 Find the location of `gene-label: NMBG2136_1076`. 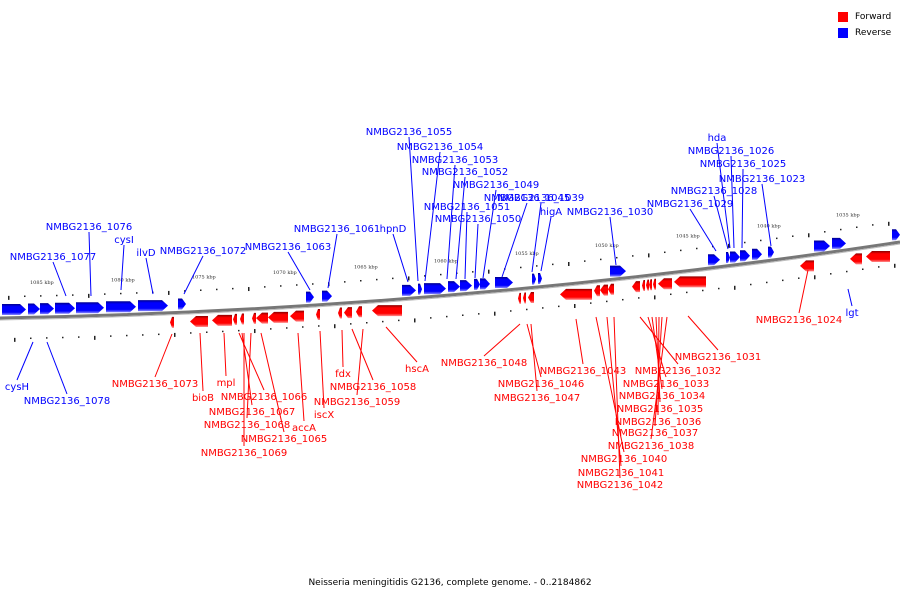

gene-label: NMBG2136_1076 is located at coordinates (89, 227).